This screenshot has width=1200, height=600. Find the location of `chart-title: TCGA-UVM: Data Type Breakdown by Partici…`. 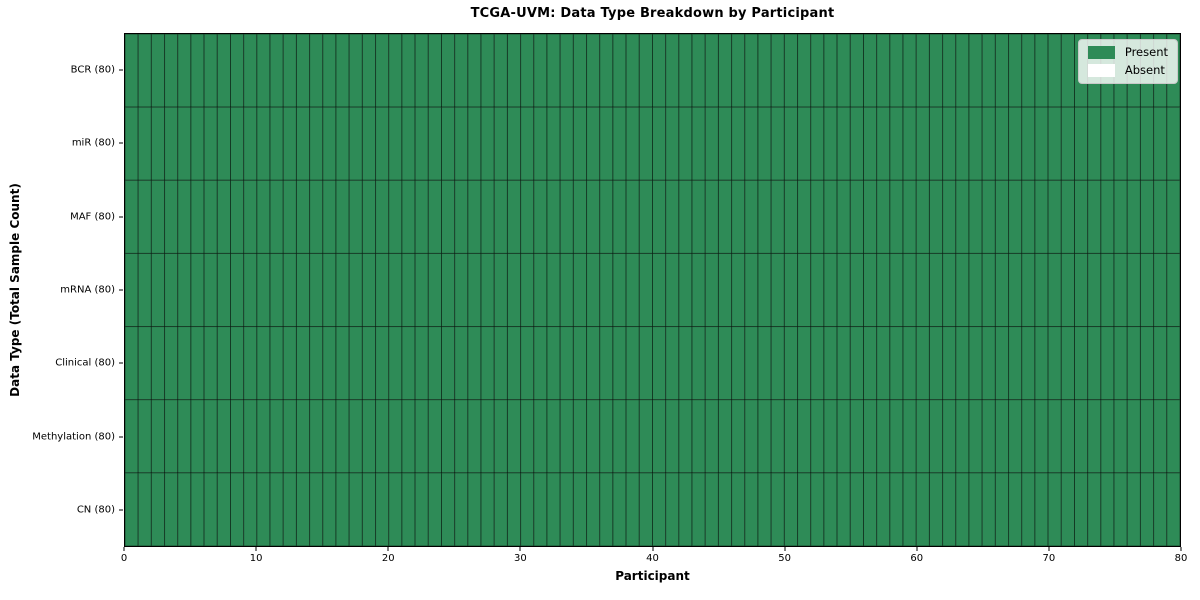

chart-title: TCGA-UVM: Data Type Breakdown by Partici… is located at coordinates (652, 13).